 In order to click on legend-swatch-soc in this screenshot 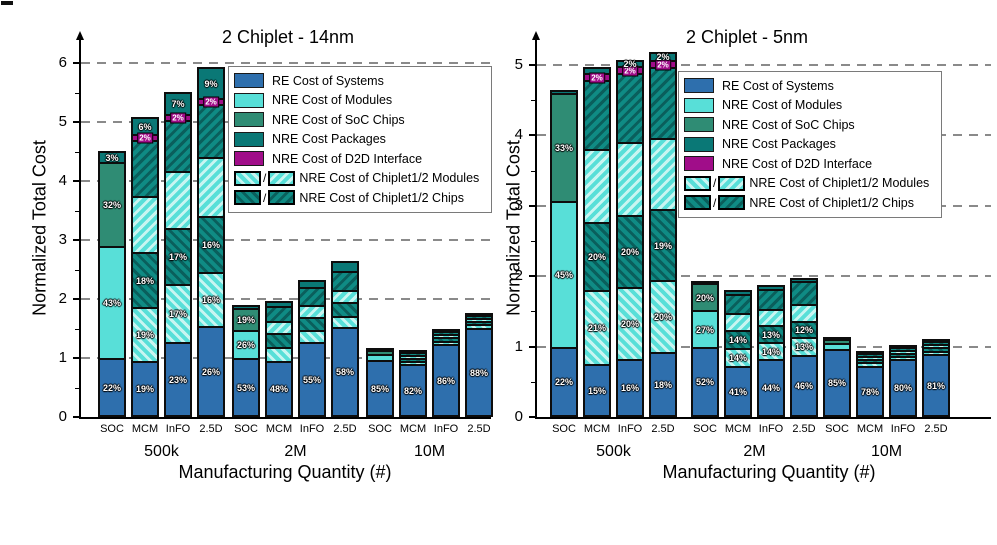, I will do `click(699, 125)`.